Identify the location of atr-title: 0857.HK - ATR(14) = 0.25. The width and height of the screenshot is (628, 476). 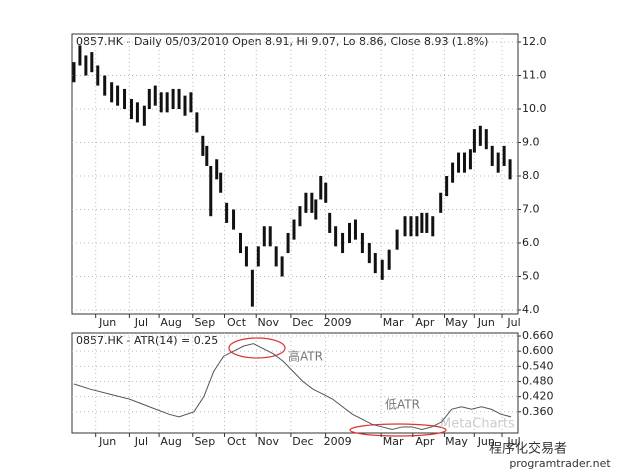
(147, 340).